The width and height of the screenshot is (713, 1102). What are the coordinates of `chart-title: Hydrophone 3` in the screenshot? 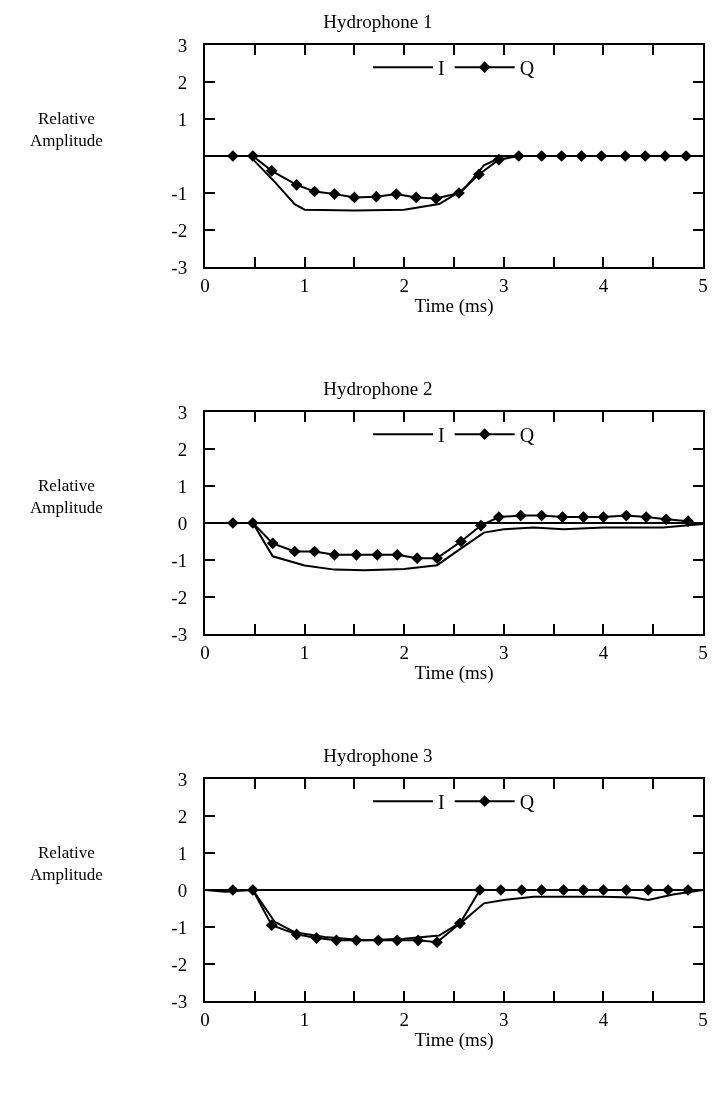 It's located at (378, 755).